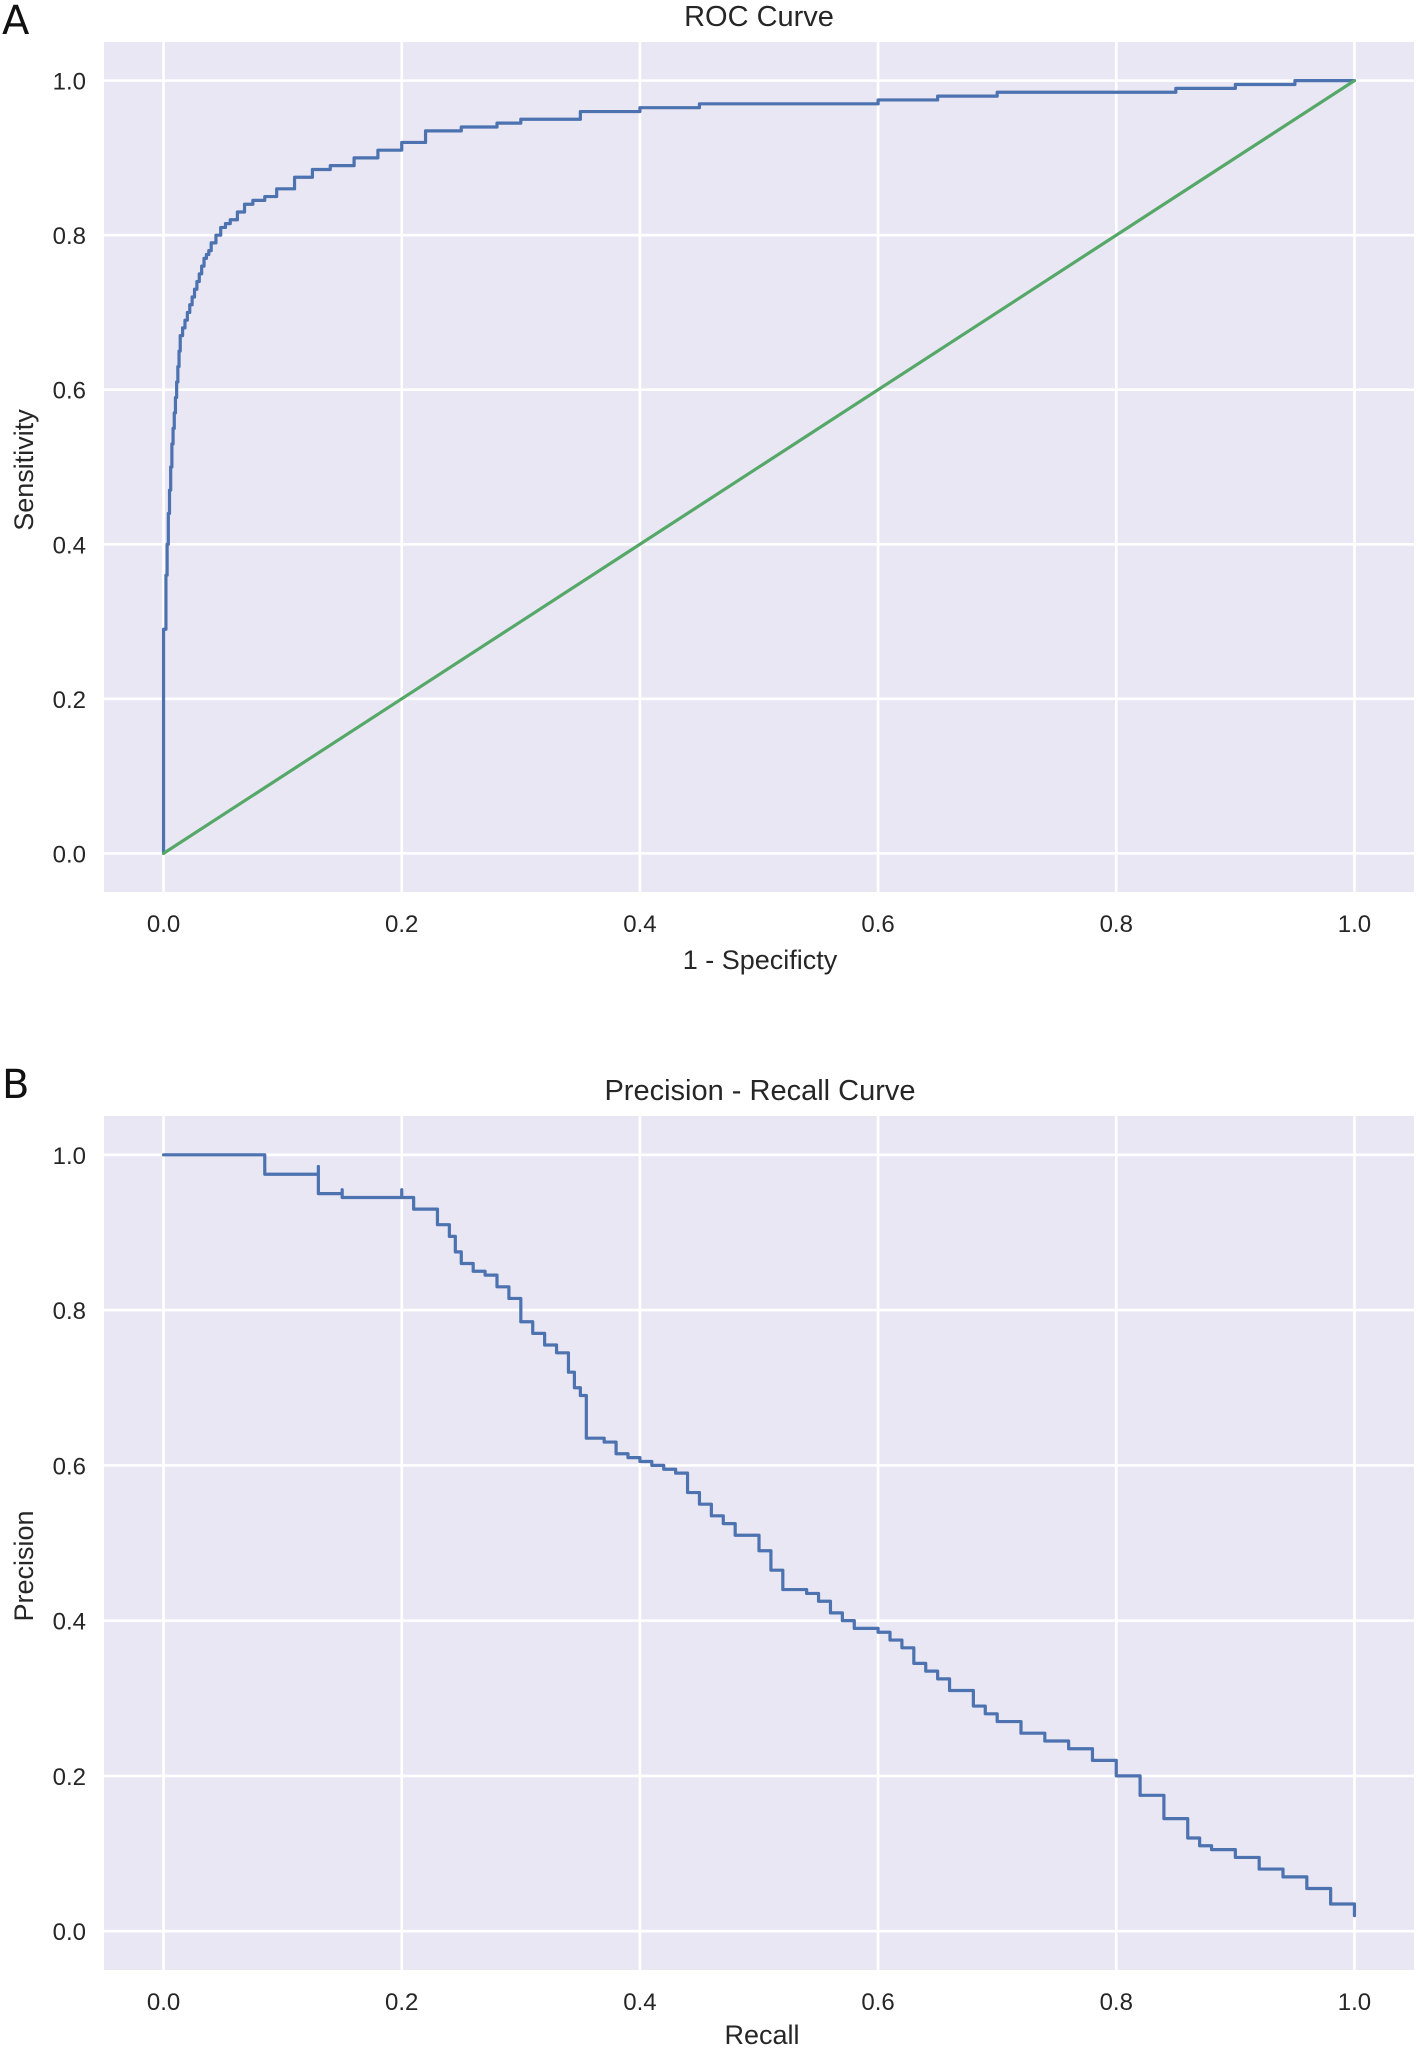  I want to click on y-axis-label-roc: Sensitivity, so click(24, 470).